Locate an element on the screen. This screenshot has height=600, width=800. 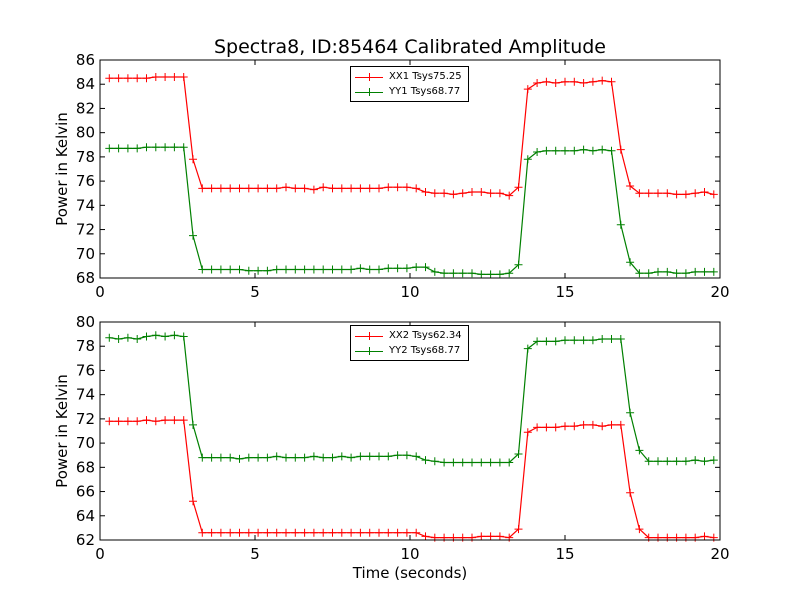
legend-swatch-yy1 is located at coordinates (369, 92).